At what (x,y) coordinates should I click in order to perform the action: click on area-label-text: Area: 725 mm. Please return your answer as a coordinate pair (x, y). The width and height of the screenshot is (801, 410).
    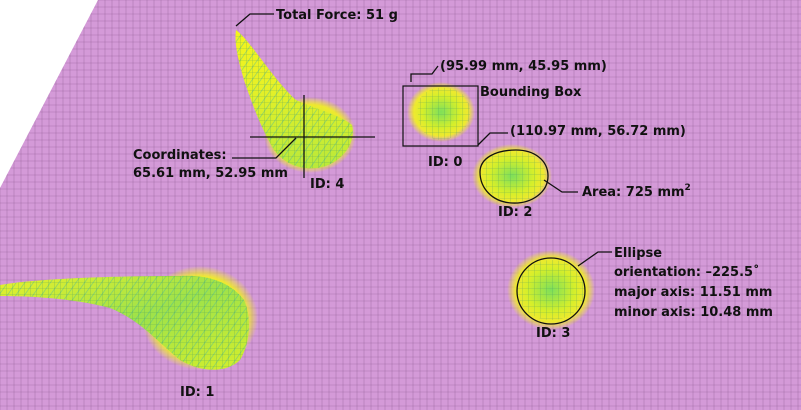
    Looking at the image, I should click on (633, 192).